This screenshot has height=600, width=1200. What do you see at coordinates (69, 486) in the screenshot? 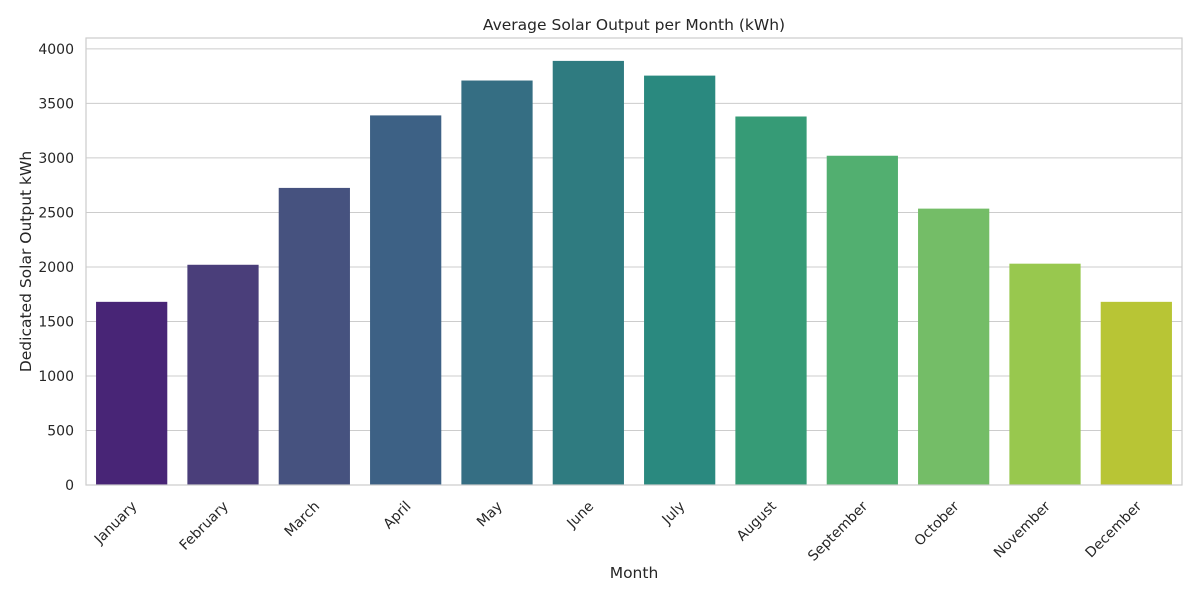
I see `y-tick-label: 0` at bounding box center [69, 486].